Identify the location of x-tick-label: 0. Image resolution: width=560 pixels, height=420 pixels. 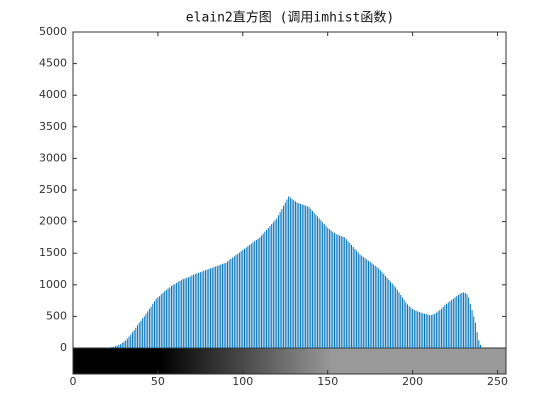
(73, 381).